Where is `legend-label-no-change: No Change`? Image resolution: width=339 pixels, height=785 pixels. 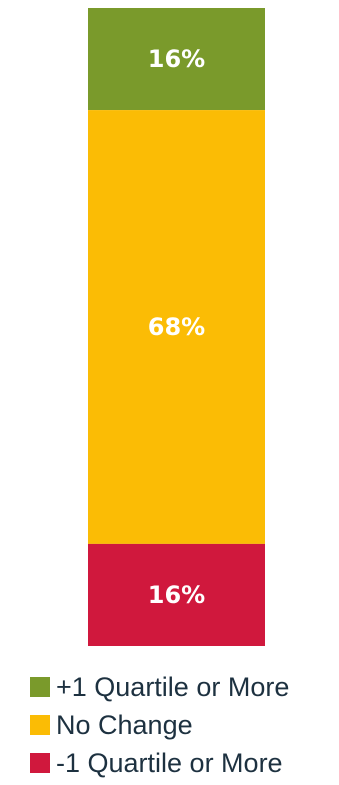
legend-label-no-change: No Change is located at coordinates (124, 724).